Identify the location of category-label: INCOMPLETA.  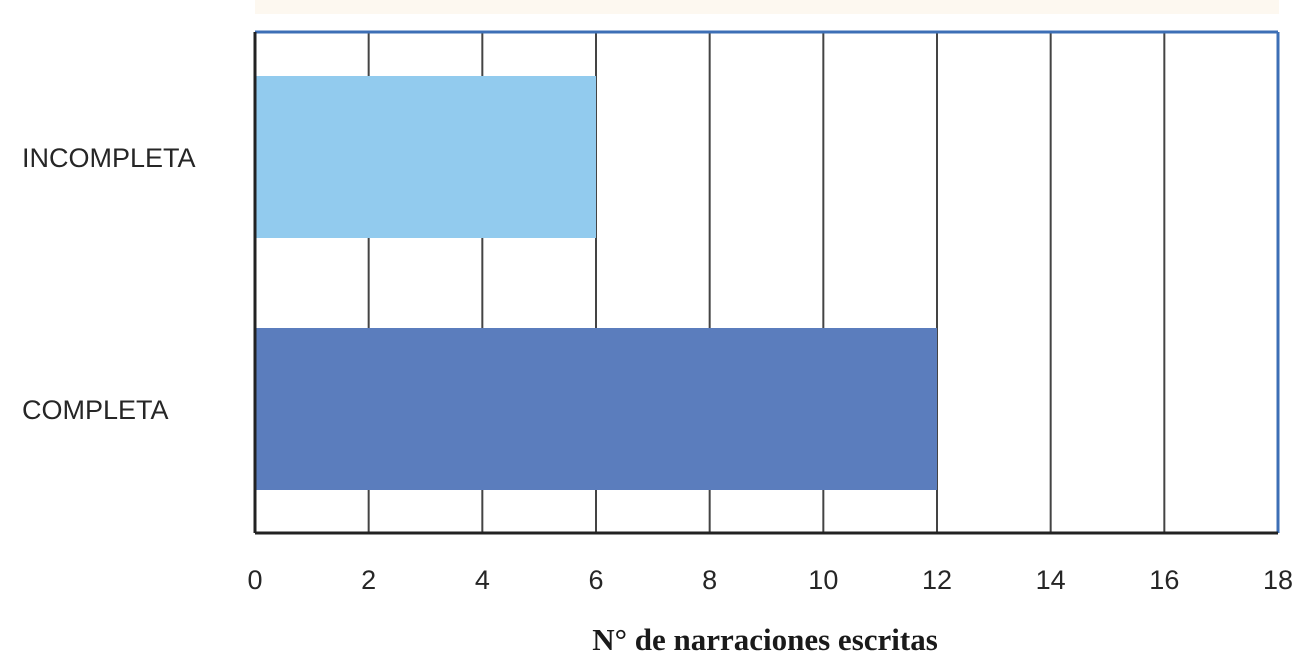
(109, 158).